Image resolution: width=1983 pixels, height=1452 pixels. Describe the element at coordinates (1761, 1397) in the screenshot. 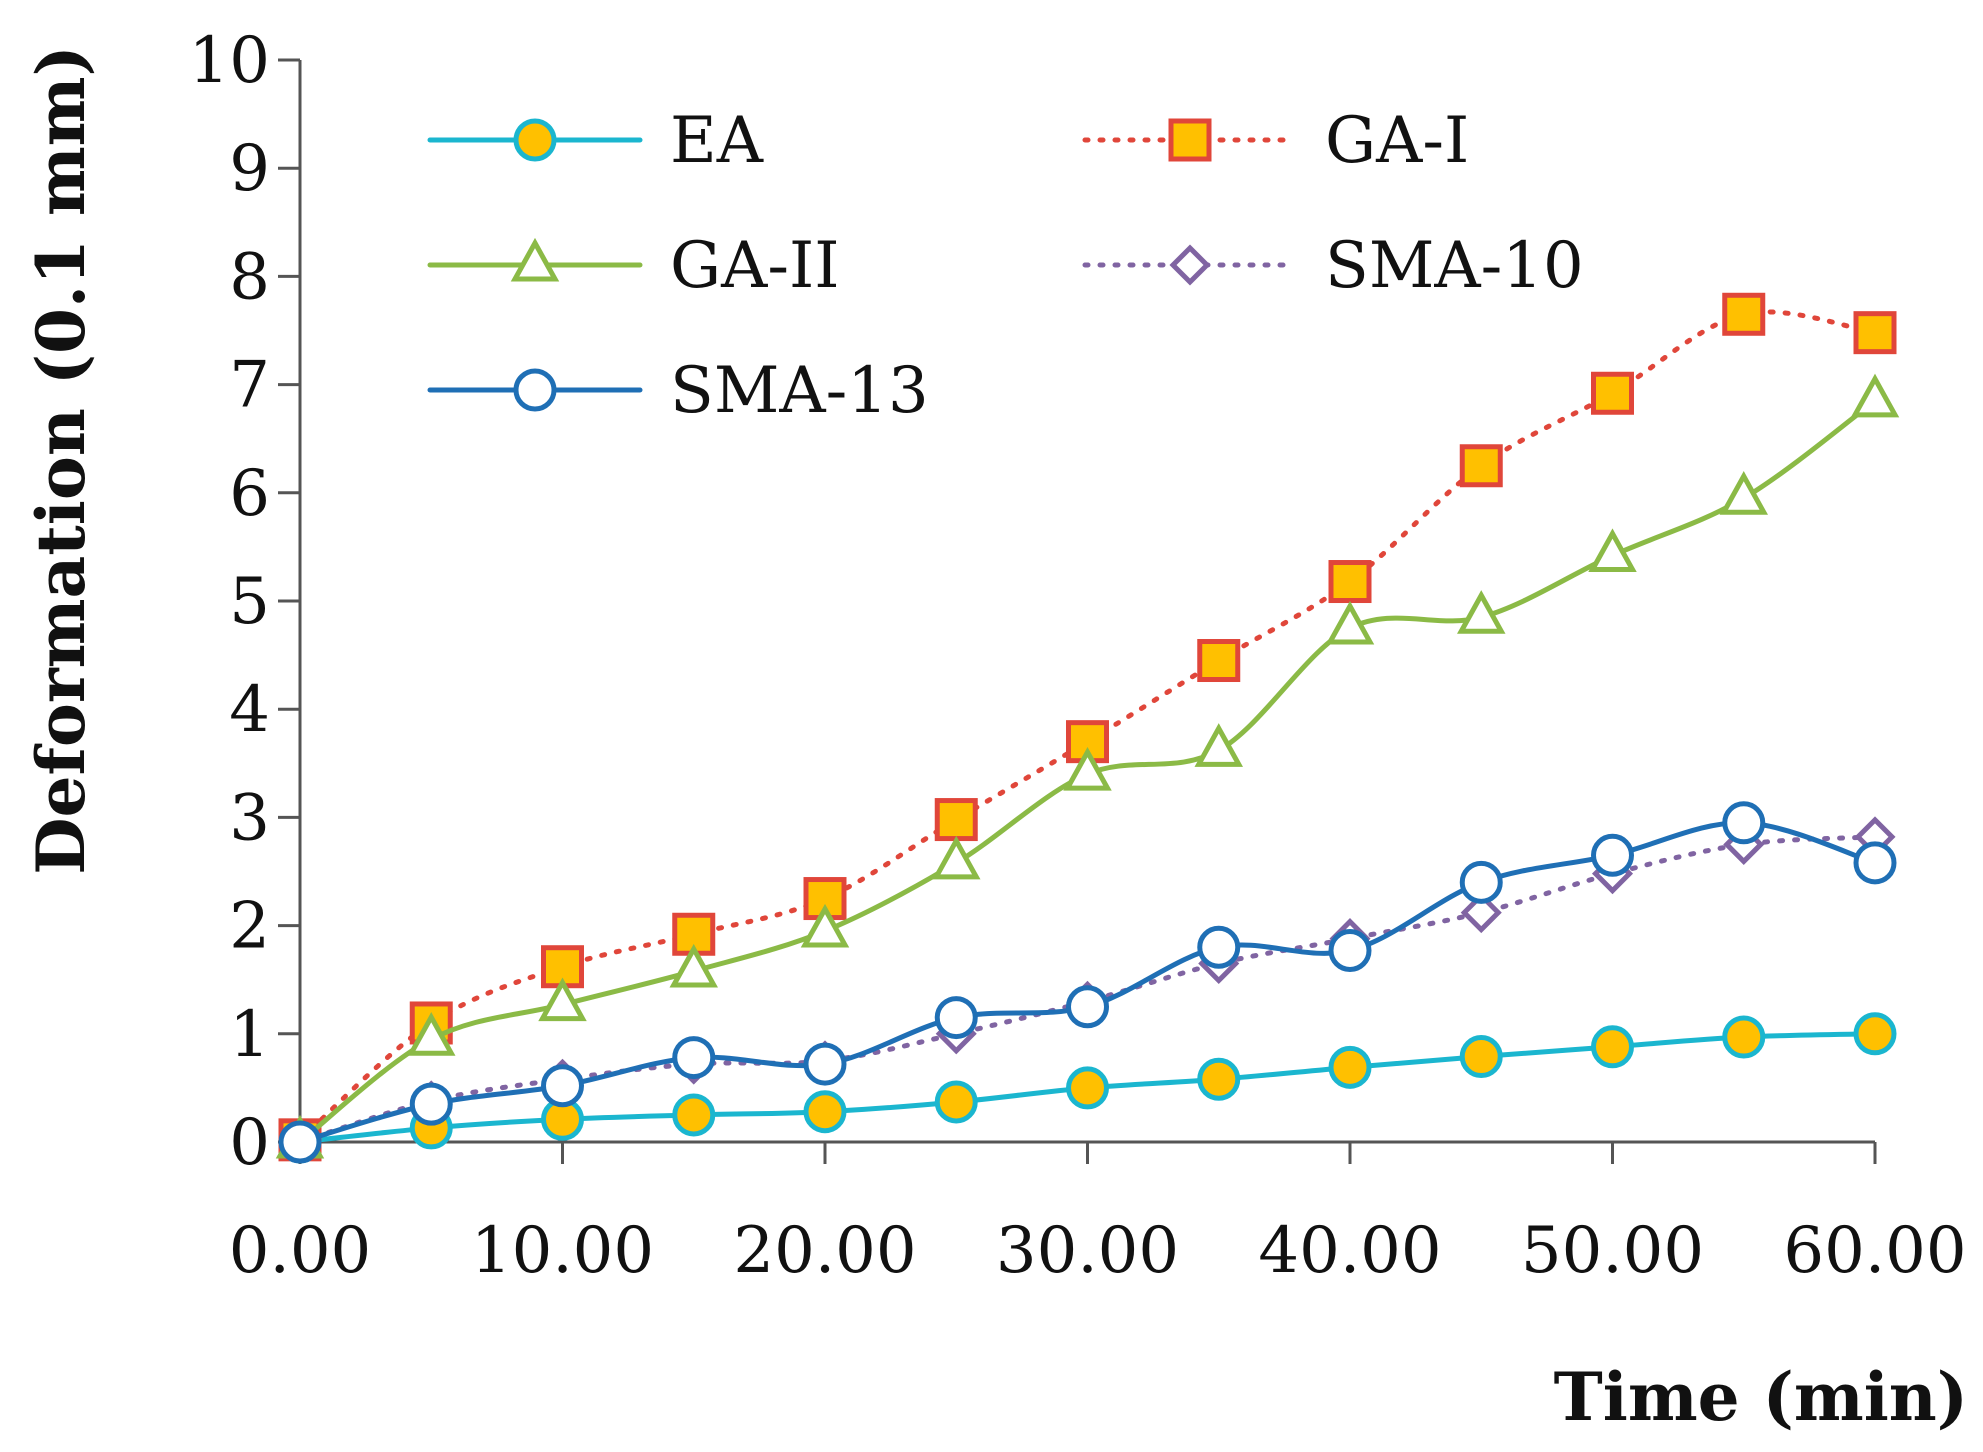

I see `x-axis-title: Time (min)` at that location.